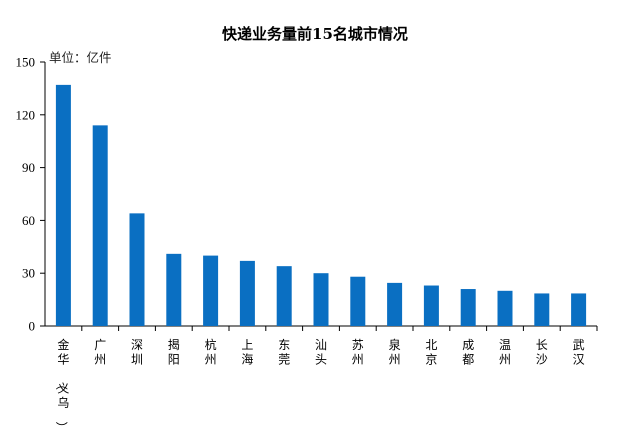 The height and width of the screenshot is (432, 630). What do you see at coordinates (137, 352) in the screenshot?
I see `x-tick-label: 深圳` at bounding box center [137, 352].